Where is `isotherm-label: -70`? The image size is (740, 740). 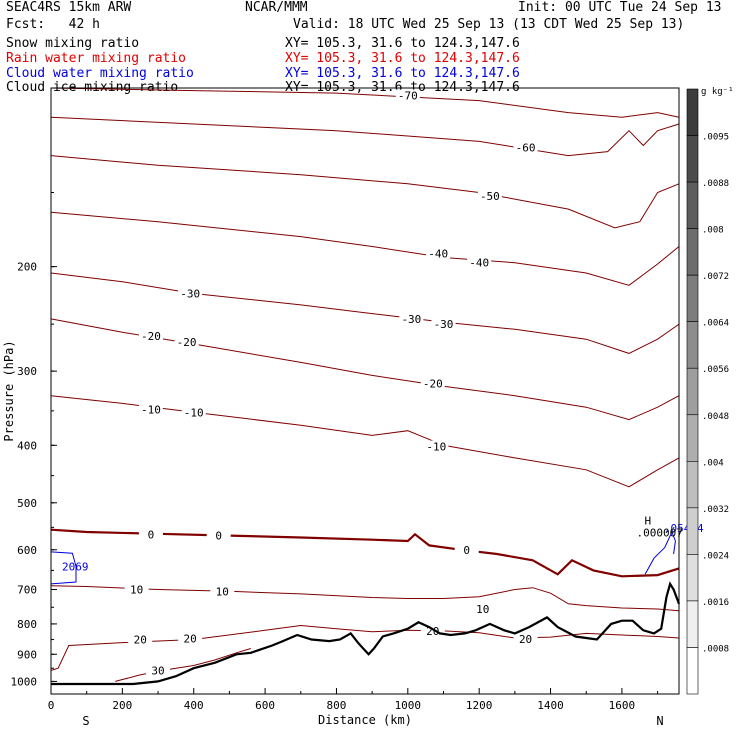 isotherm-label: -70 is located at coordinates (408, 96).